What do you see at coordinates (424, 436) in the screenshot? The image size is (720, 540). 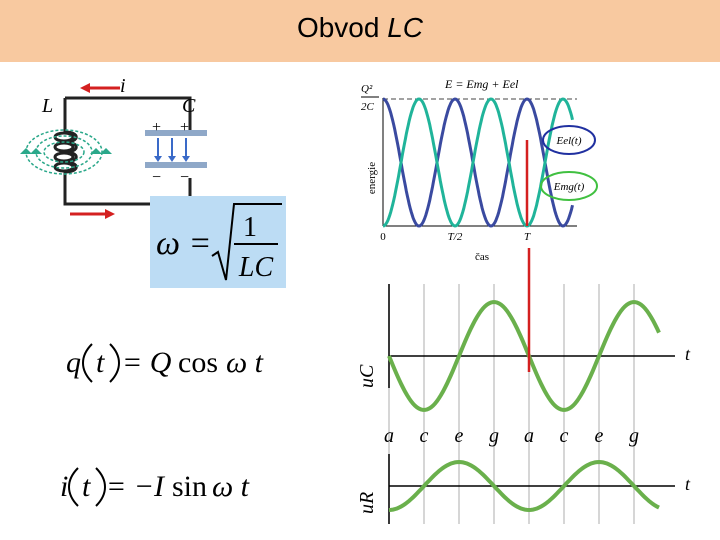 I see `x-label-1: c` at bounding box center [424, 436].